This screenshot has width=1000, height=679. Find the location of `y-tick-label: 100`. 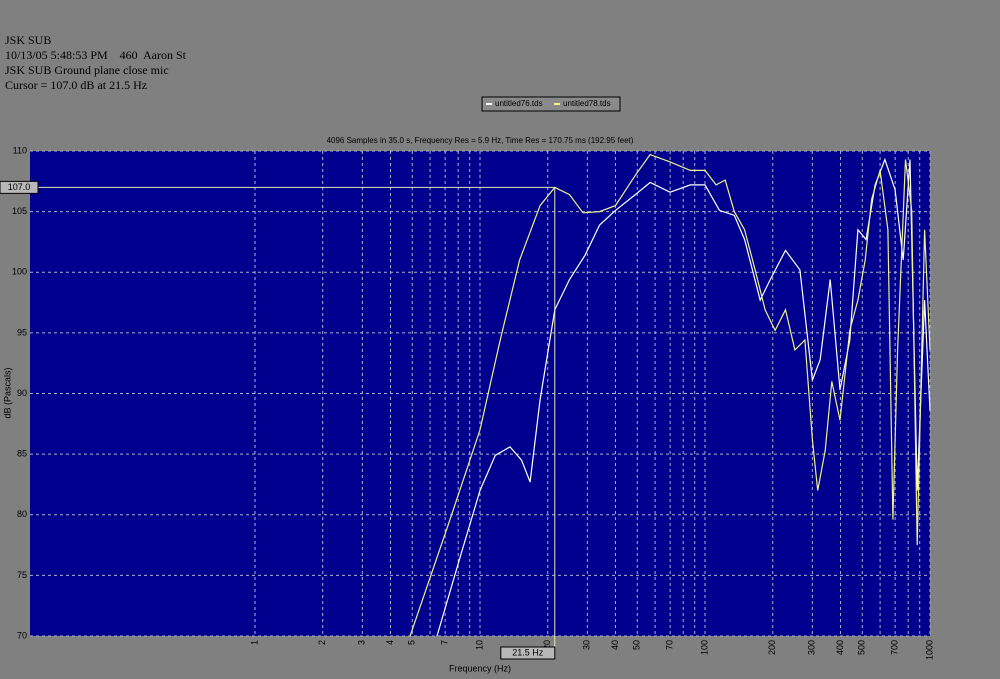

y-tick-label: 100 is located at coordinates (19, 272).